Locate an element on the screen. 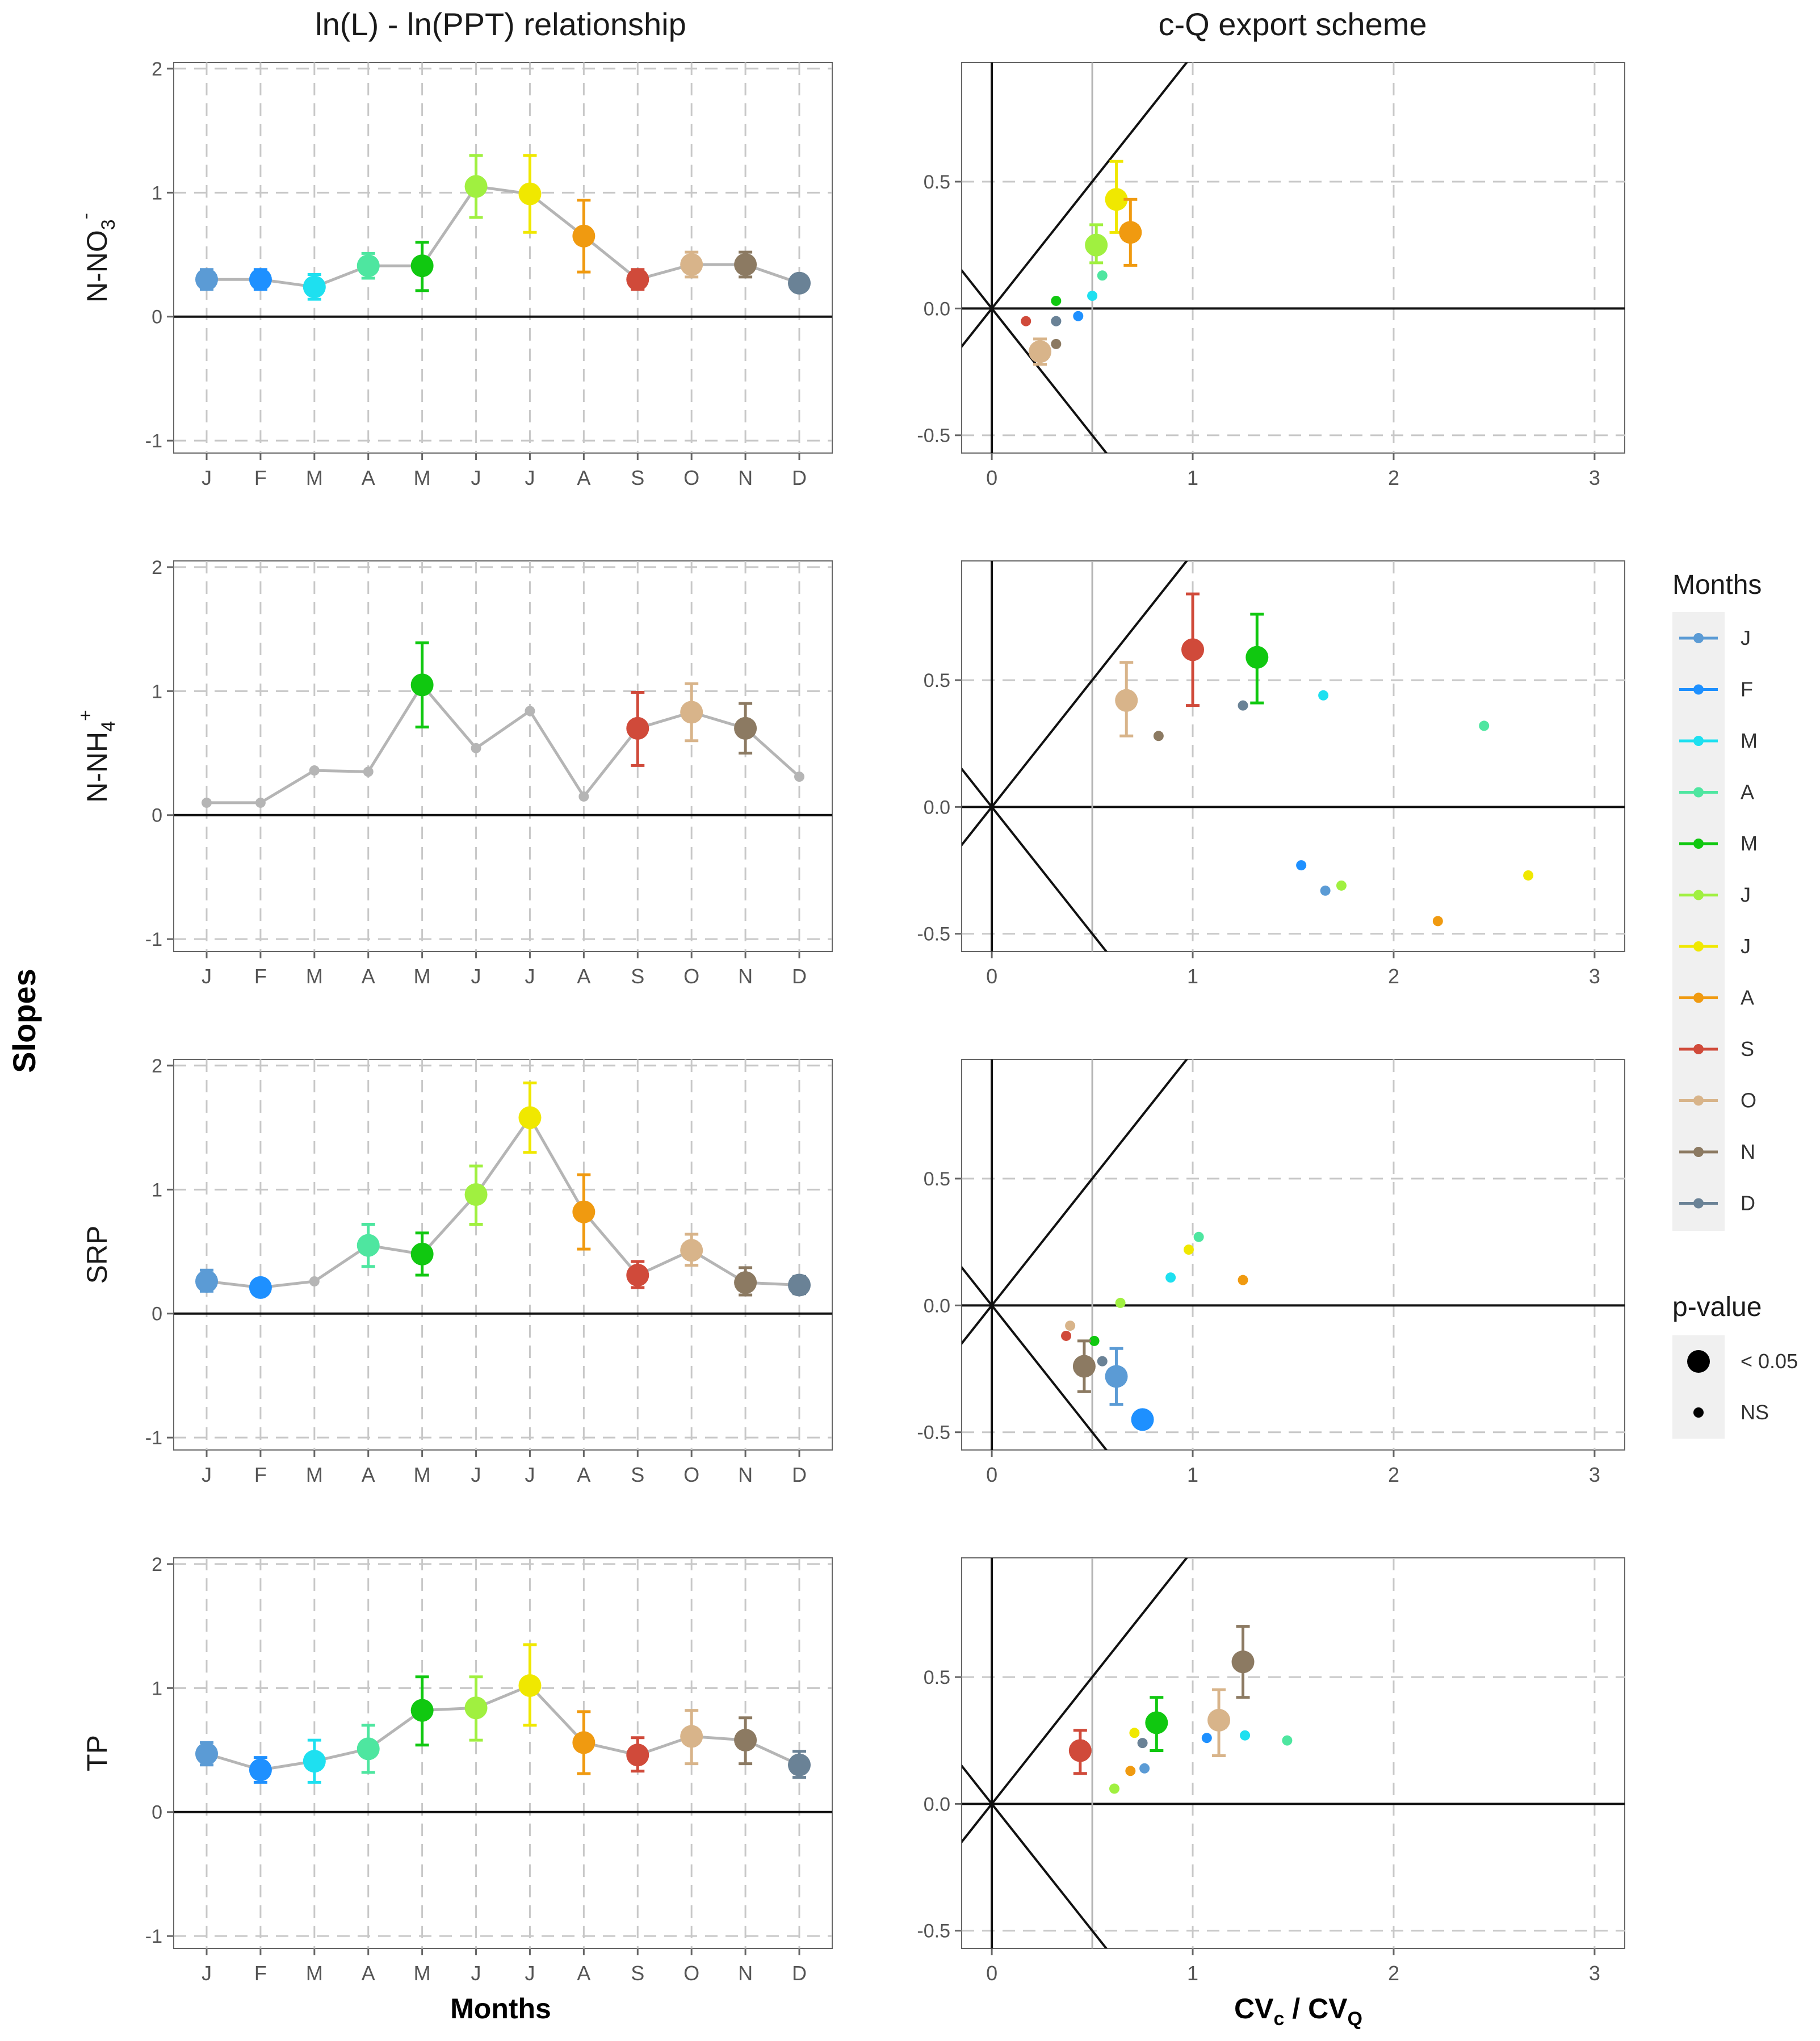 Image resolution: width=1820 pixels, height=2041 pixels. y-tick-label: 2 is located at coordinates (157, 1564).